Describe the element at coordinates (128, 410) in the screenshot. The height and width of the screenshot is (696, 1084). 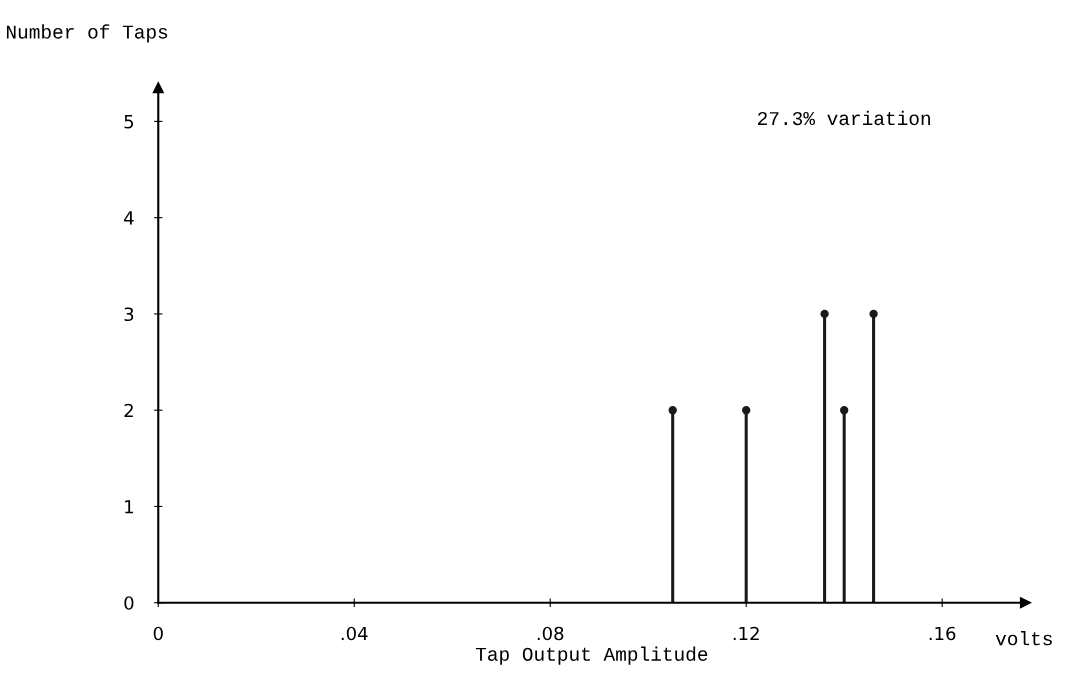
I see `y-tick-label: 2` at that location.